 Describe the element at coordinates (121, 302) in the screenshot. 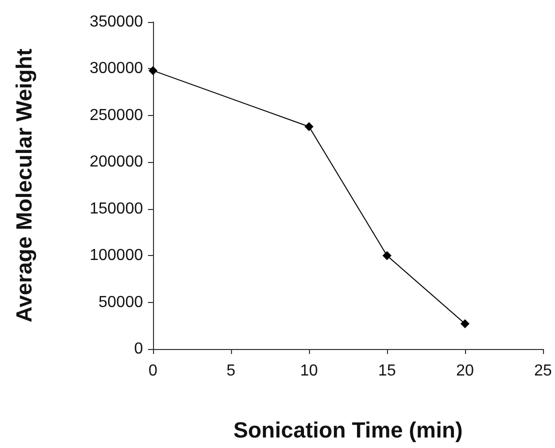

I see `y-tick-label: 50000` at that location.